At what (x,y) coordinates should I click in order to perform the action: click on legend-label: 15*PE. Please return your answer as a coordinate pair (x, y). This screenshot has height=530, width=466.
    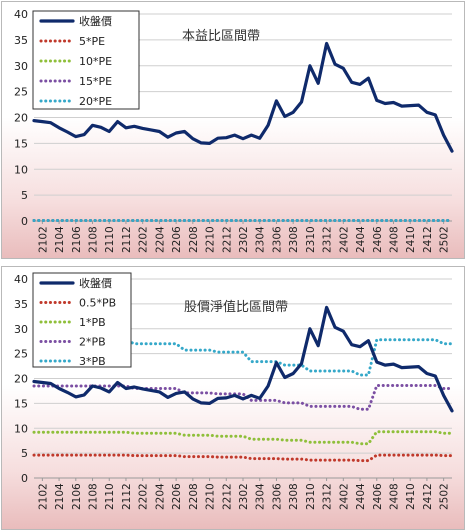
    Looking at the image, I should click on (95, 81).